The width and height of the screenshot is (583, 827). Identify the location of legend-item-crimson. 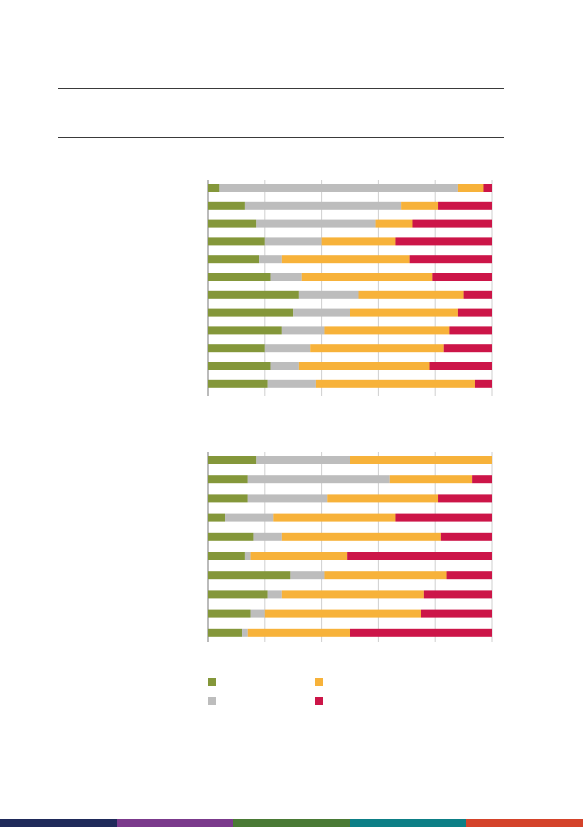
(322, 701).